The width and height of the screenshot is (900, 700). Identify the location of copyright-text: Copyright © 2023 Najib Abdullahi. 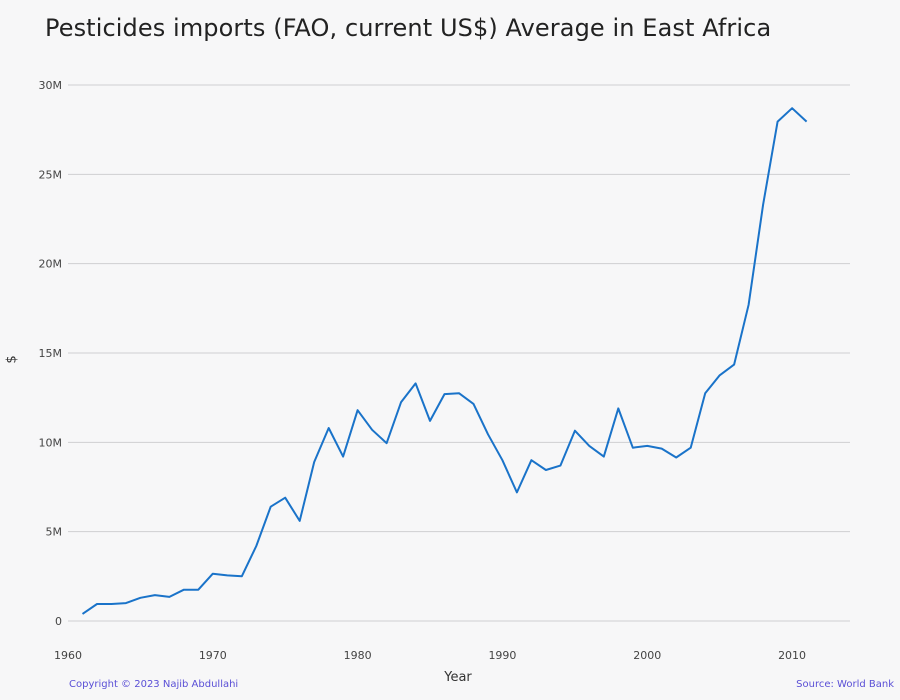
(154, 684).